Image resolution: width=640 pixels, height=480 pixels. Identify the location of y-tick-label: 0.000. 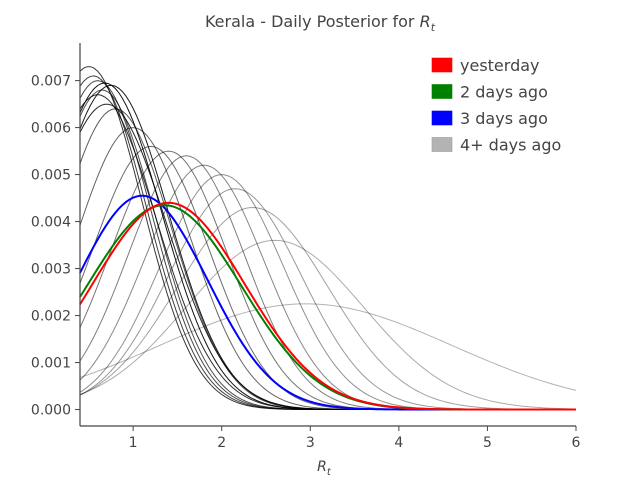
(51, 411).